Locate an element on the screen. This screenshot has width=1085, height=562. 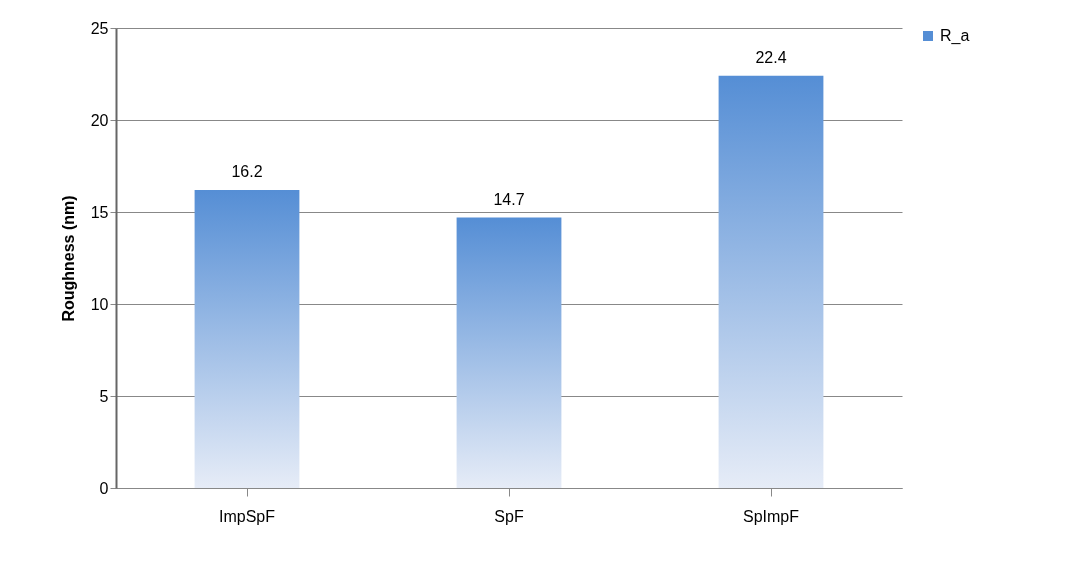
y-tick-label: 5 is located at coordinates (104, 396).